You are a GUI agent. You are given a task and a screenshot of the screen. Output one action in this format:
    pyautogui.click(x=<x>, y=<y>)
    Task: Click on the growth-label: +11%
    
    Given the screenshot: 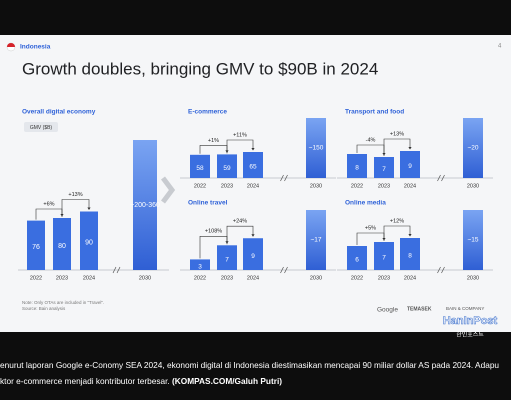 What is the action you would take?
    pyautogui.click(x=240, y=135)
    